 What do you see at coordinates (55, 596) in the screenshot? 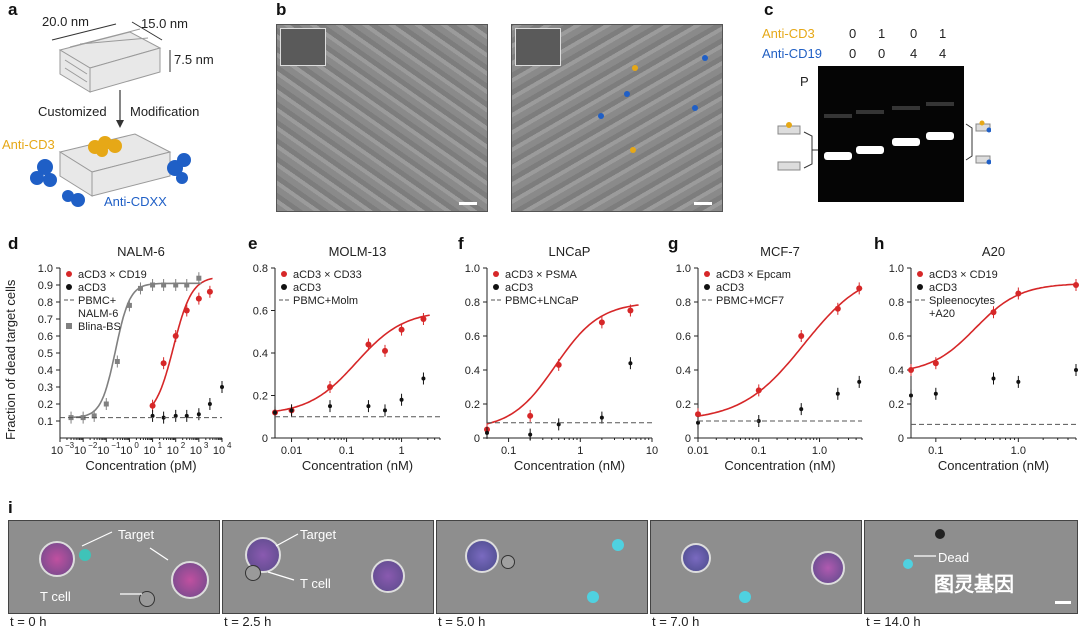
I see `label-t-cell: T cell` at bounding box center [55, 596].